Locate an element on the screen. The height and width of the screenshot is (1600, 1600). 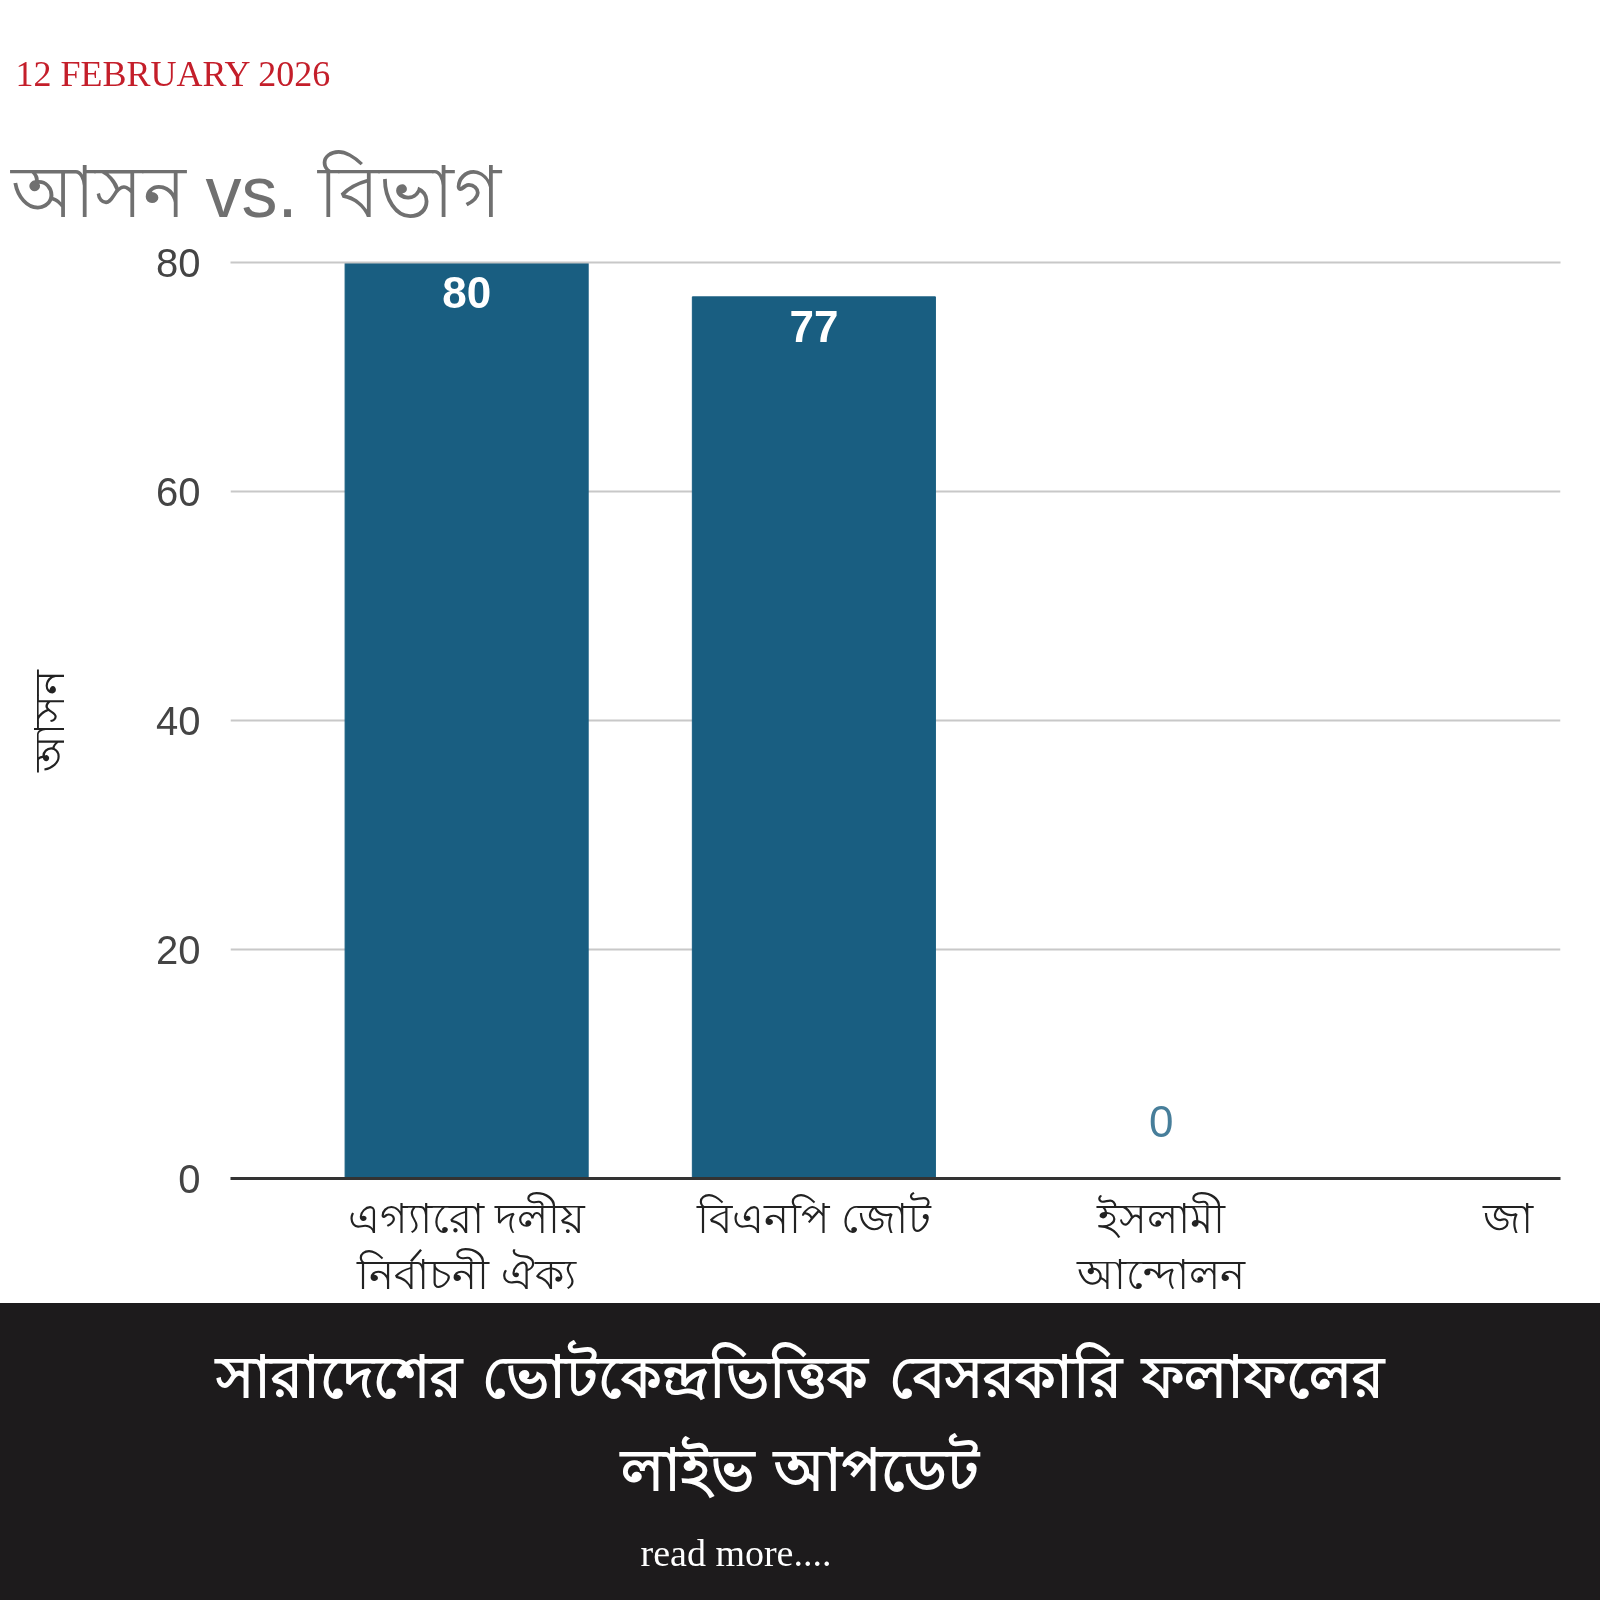
data-label: 0 is located at coordinates (1161, 1121).